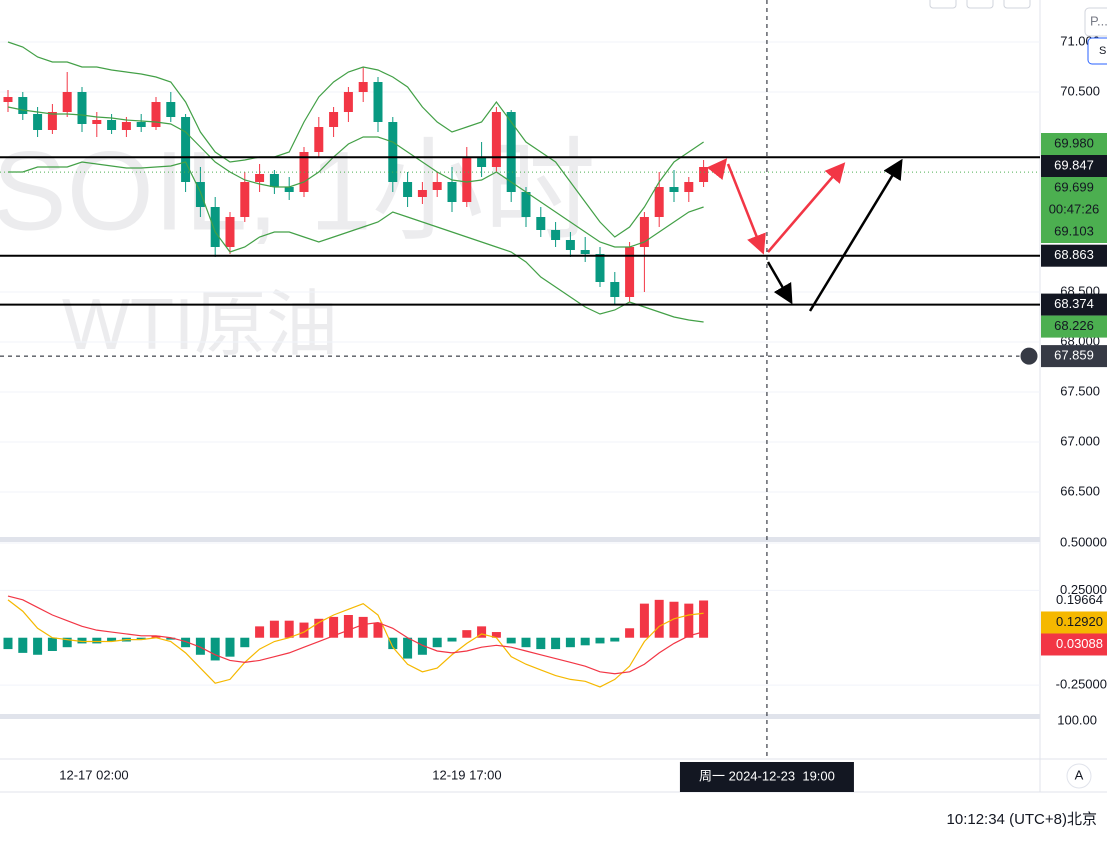 Image resolution: width=1107 pixels, height=847 pixels. What do you see at coordinates (1080, 440) in the screenshot?
I see `y-tick-label: 67.000` at bounding box center [1080, 440].